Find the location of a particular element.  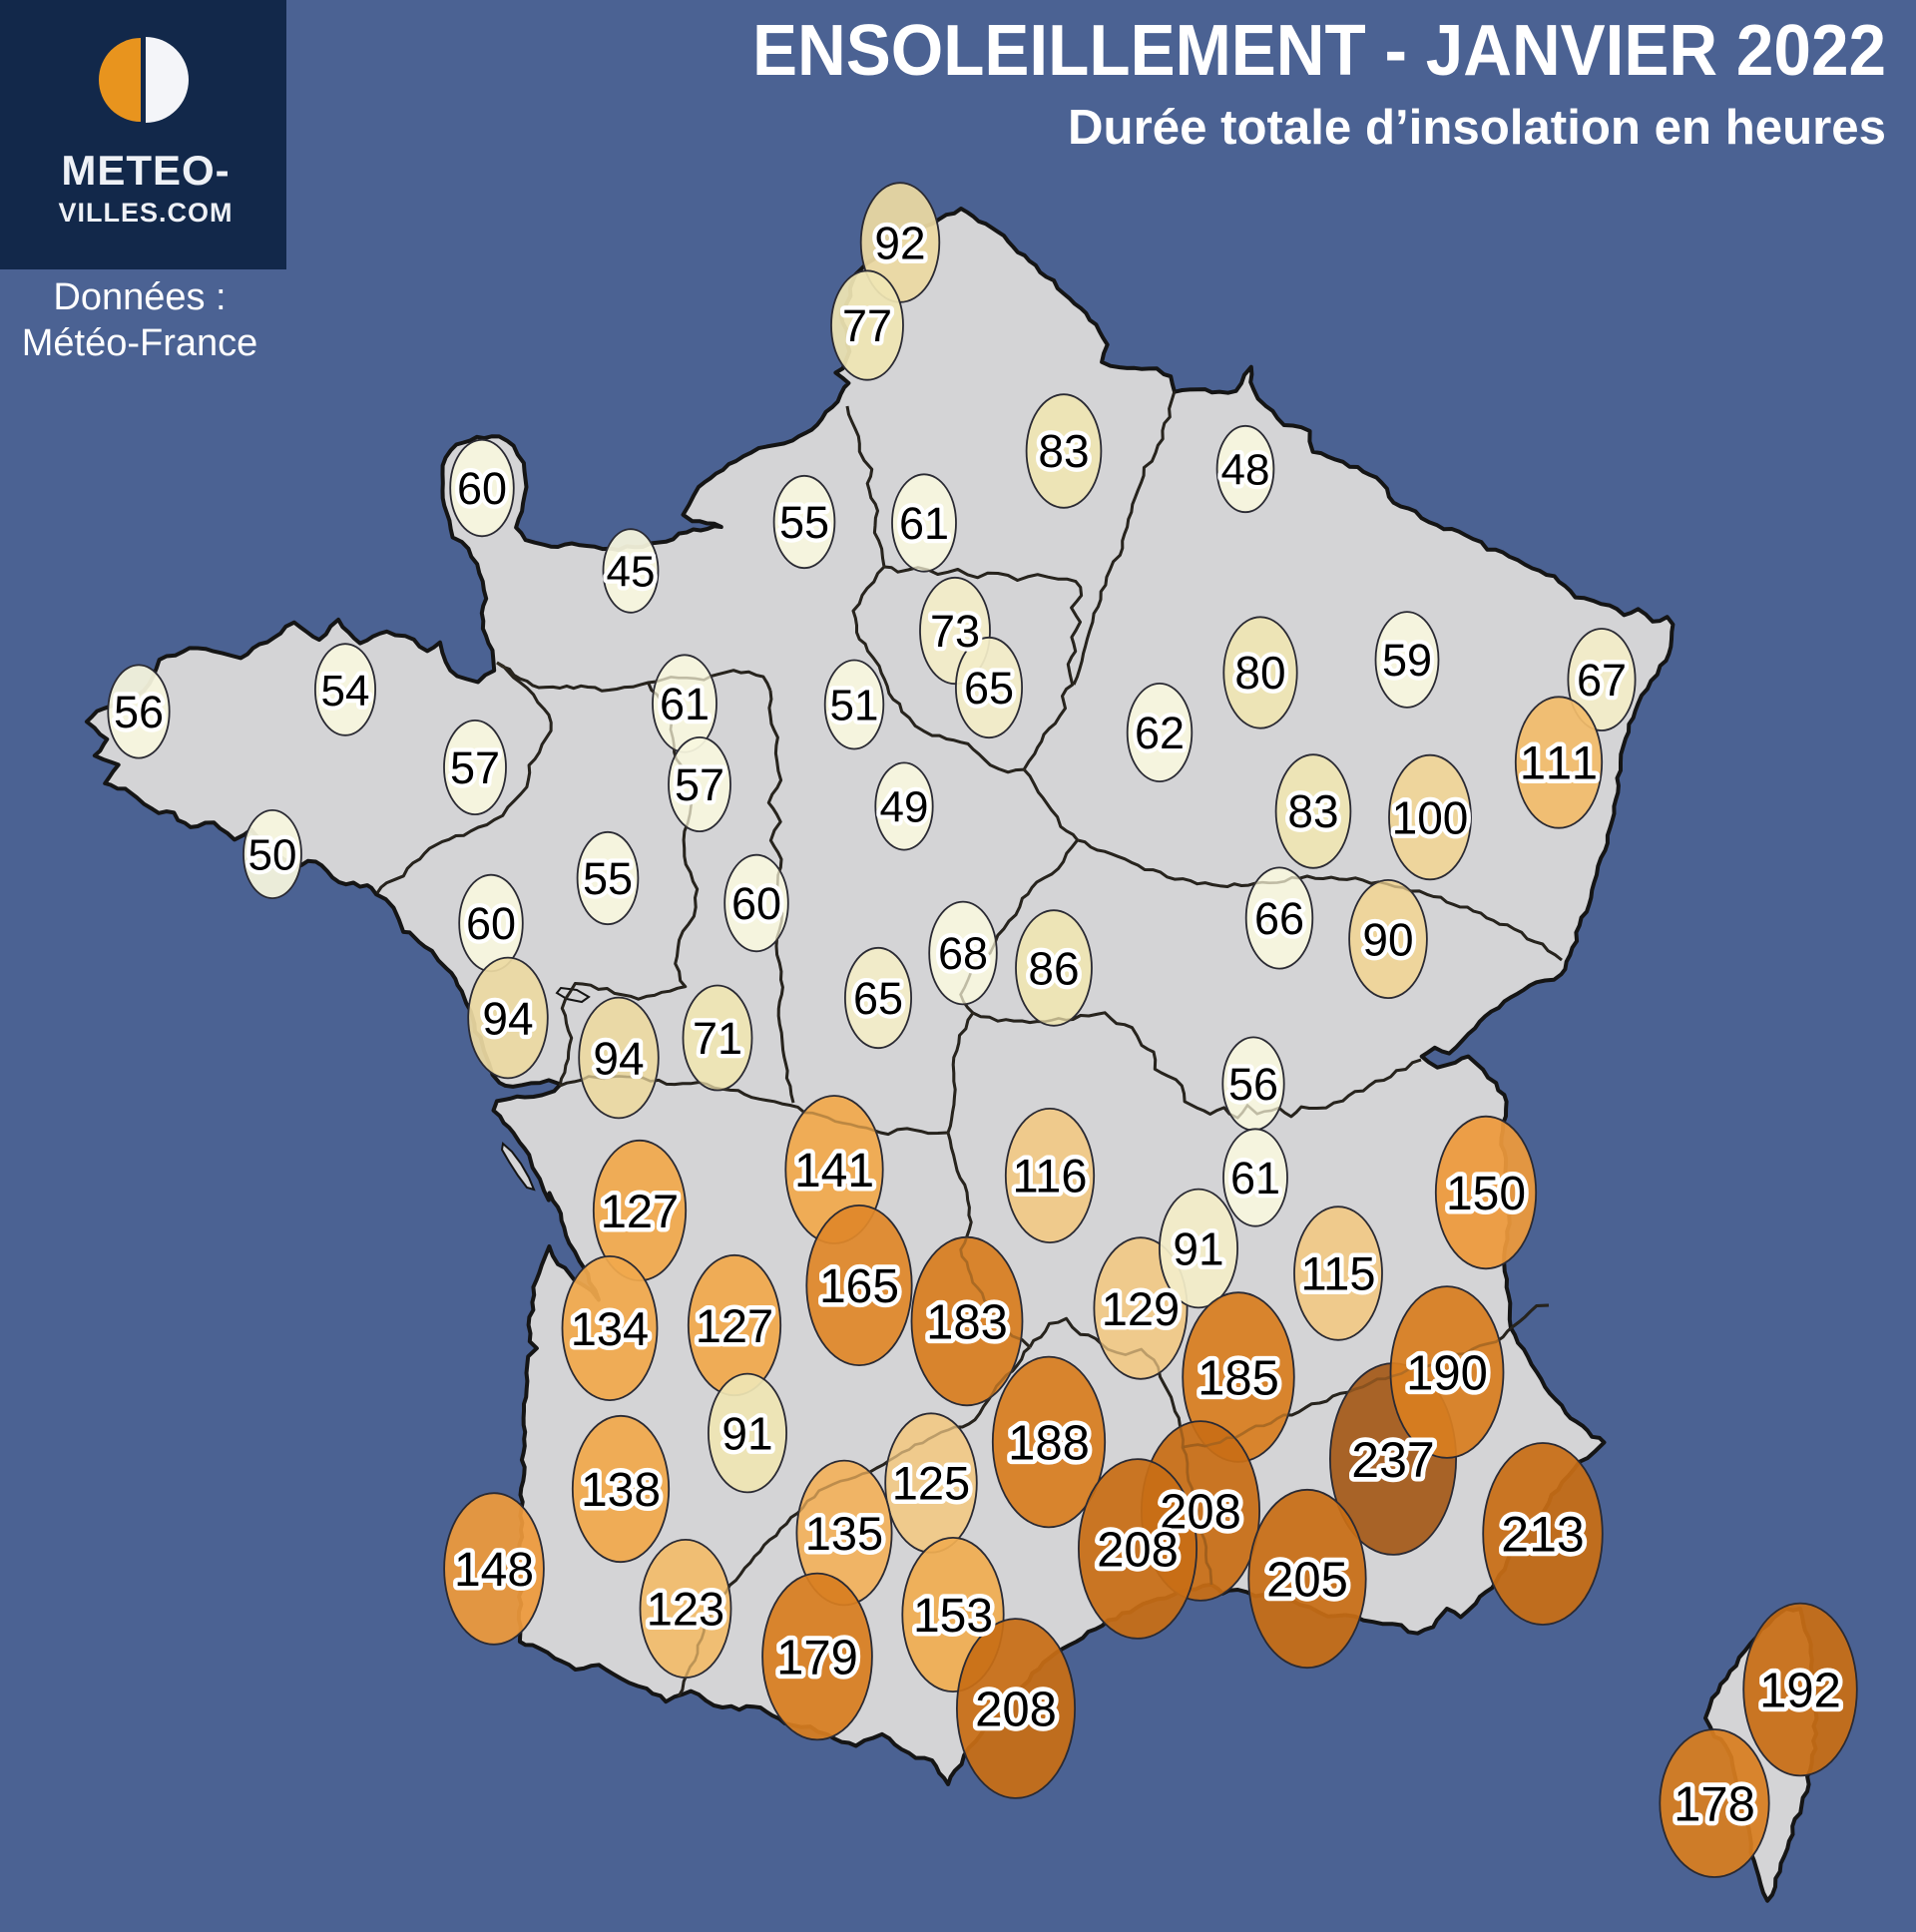

svg-text: 68 is located at coordinates (963, 953).